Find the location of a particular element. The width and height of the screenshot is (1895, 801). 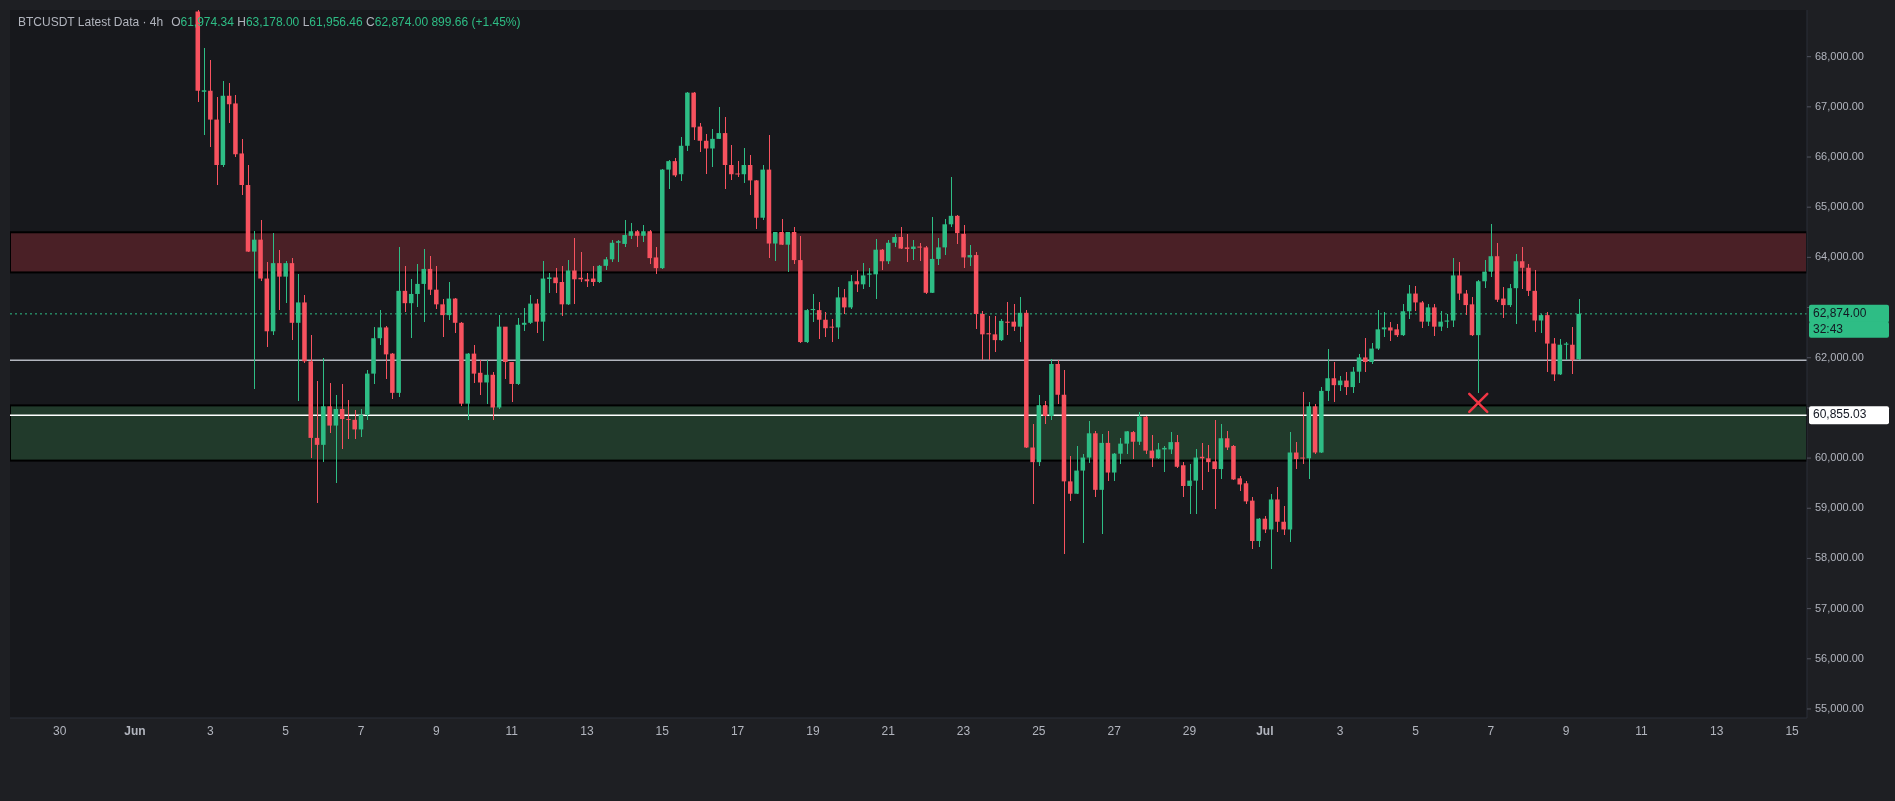

x-tick-label: 21 is located at coordinates (888, 731).